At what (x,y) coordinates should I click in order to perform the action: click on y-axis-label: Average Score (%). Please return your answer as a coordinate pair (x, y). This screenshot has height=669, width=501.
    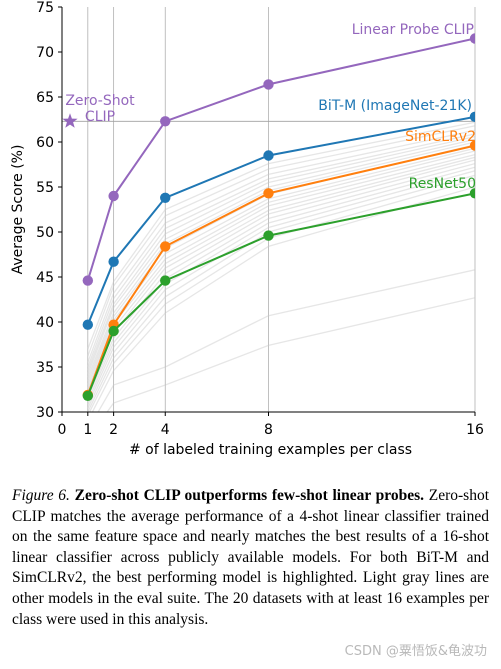
    Looking at the image, I should click on (18, 210).